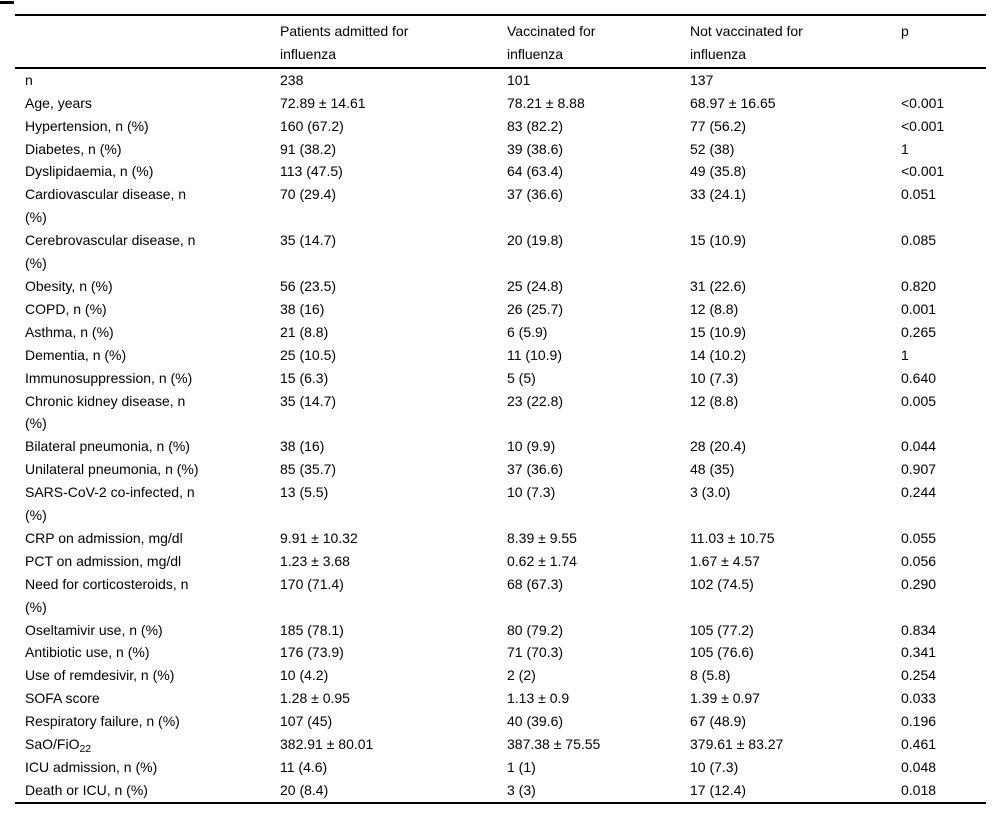 Image resolution: width=1000 pixels, height=817 pixels. I want to click on col-header-patients-line1: Patients admitted for, so click(344, 31).